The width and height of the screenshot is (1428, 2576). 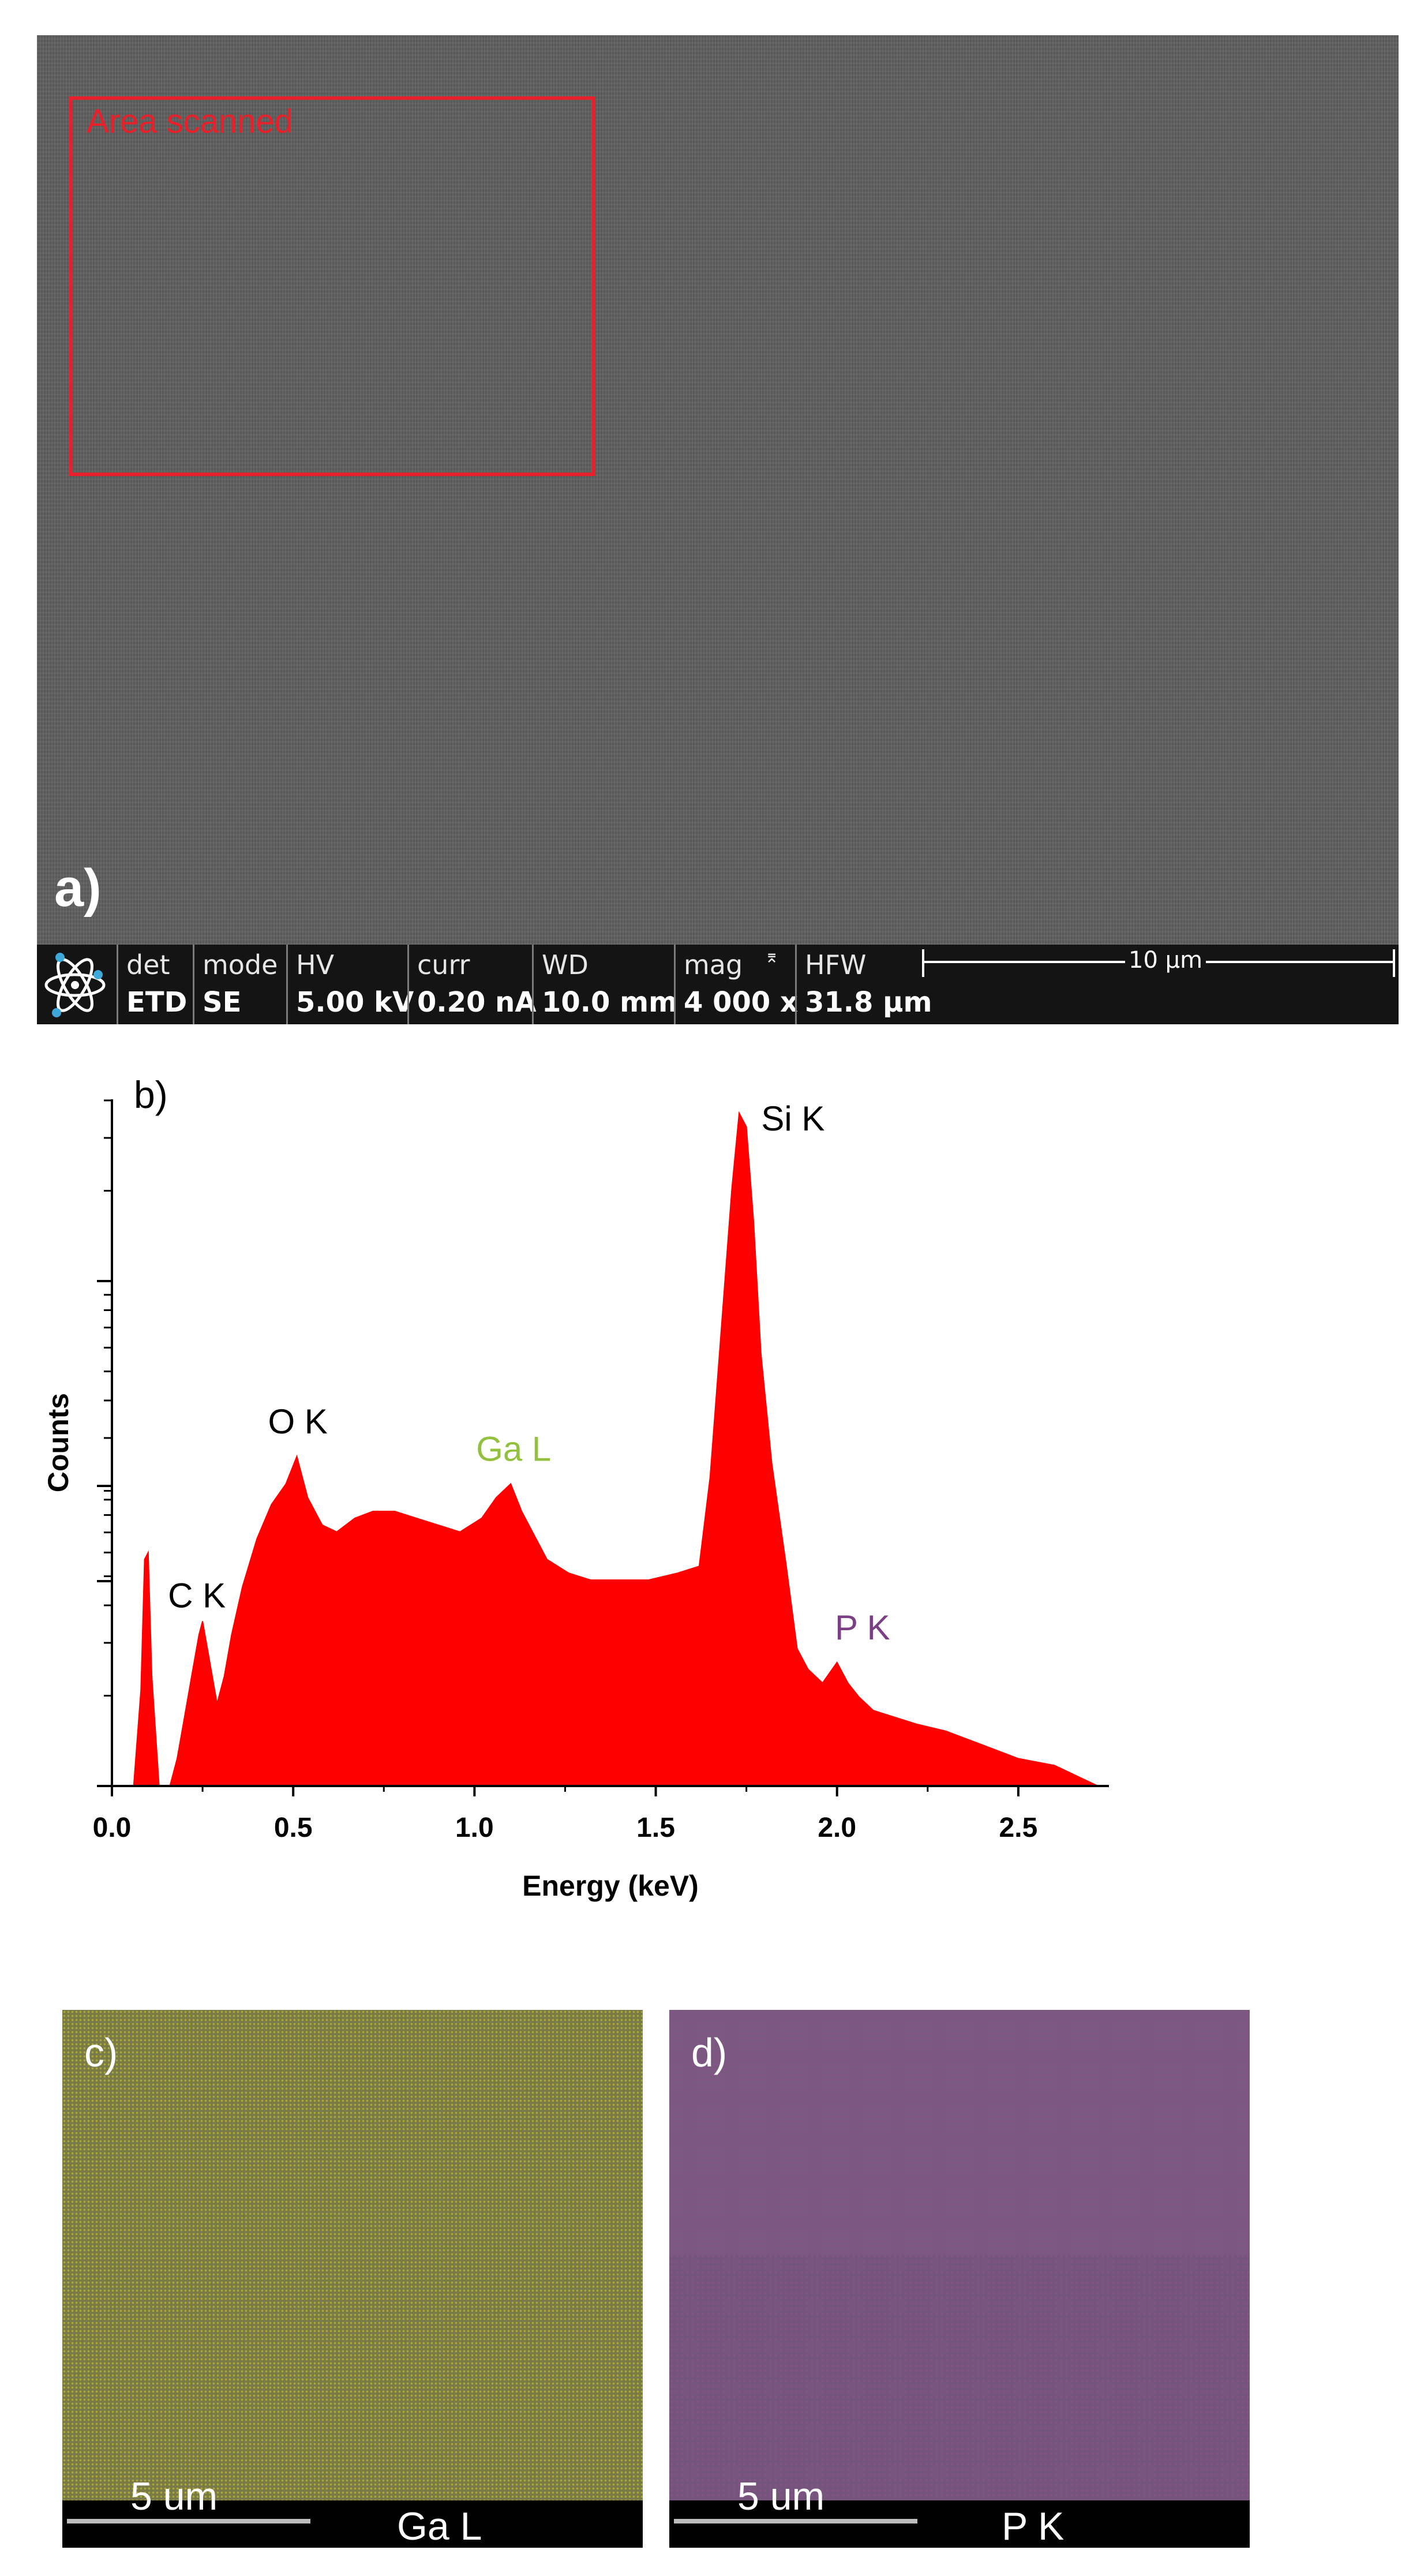 I want to click on atom-icon, so click(x=75, y=984).